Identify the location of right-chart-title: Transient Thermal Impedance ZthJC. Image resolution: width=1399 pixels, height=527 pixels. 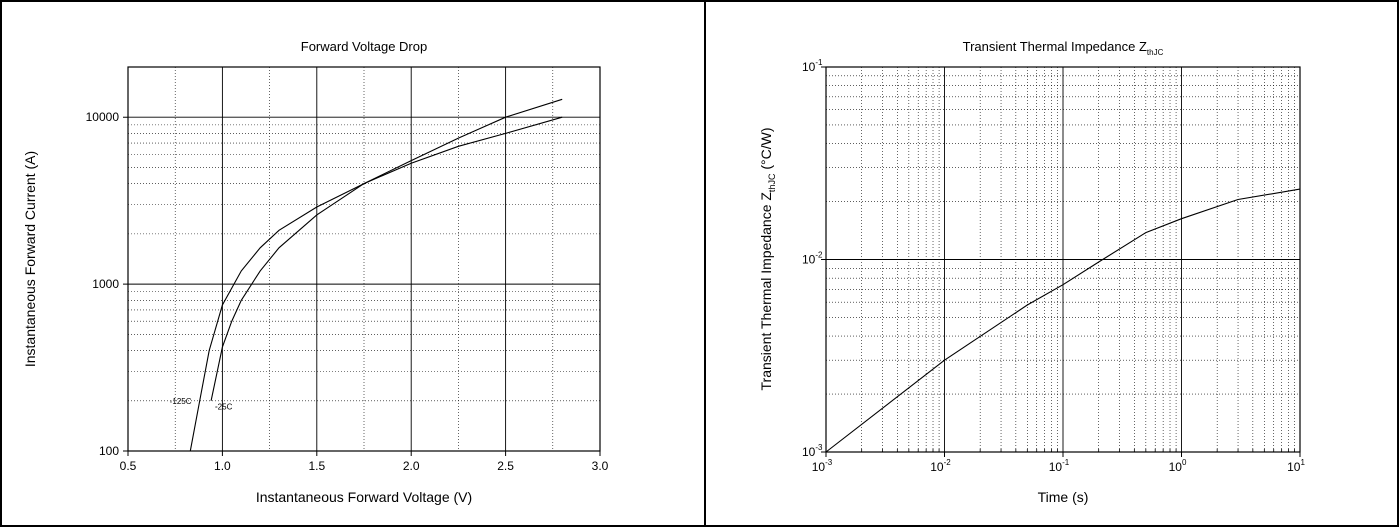
(1063, 48).